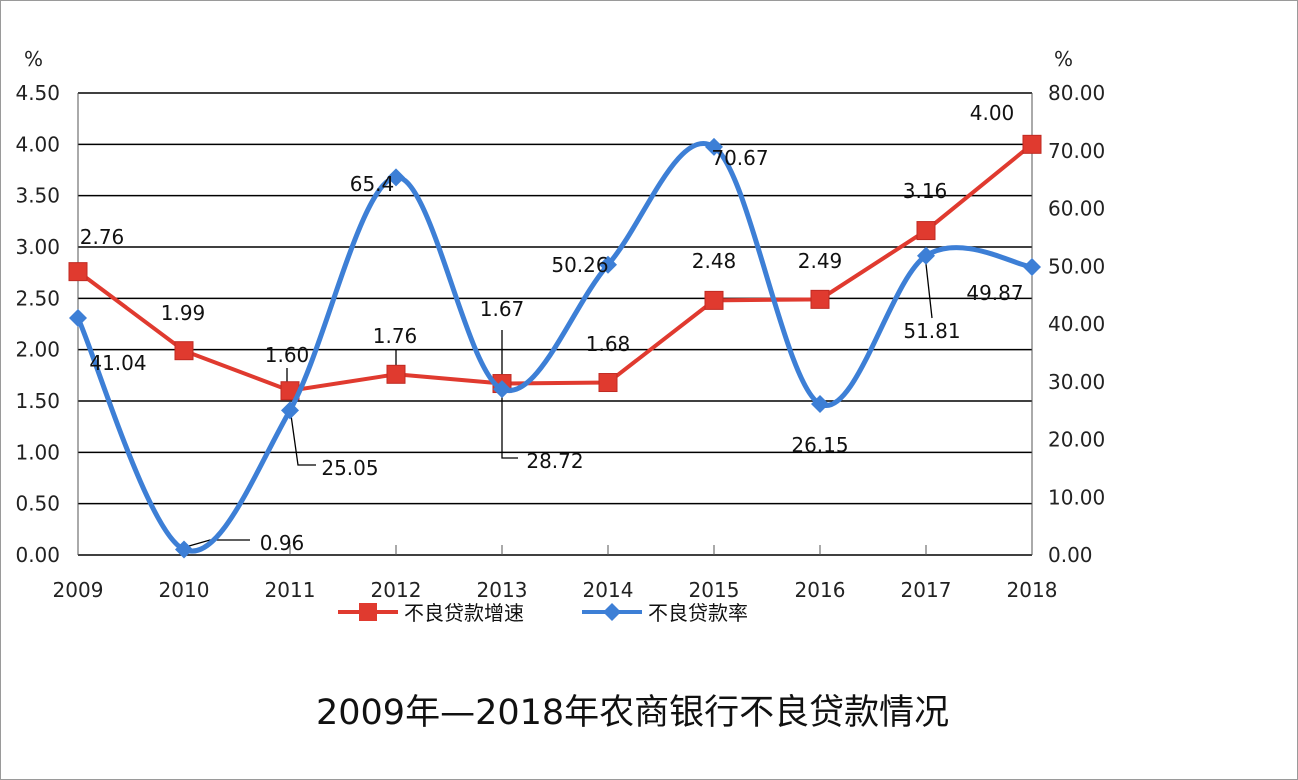 The height and width of the screenshot is (780, 1298). I want to click on right-tick-label: 60.00, so click(1076, 209).